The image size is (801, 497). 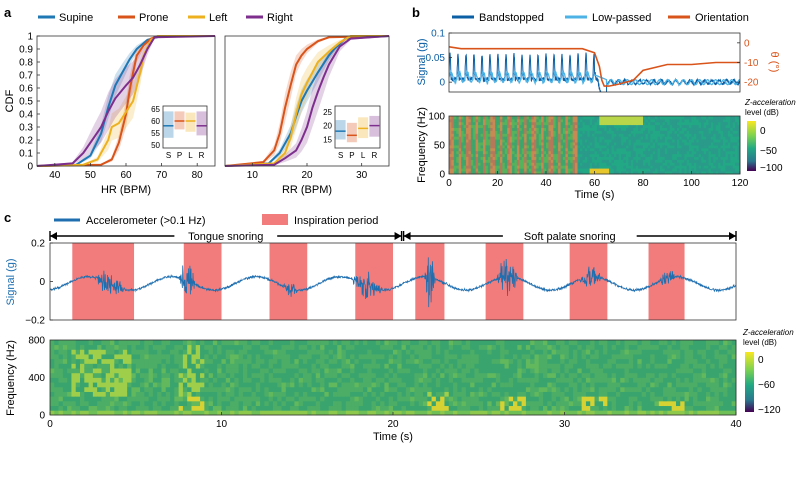 What do you see at coordinates (340, 130) in the screenshot?
I see `inset-box-S` at bounding box center [340, 130].